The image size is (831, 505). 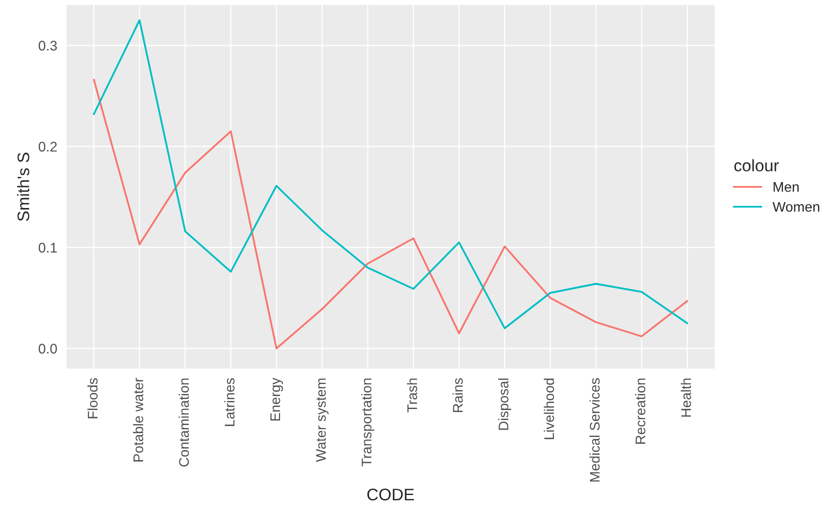 What do you see at coordinates (229, 402) in the screenshot?
I see `x-tick-label: Latrines` at bounding box center [229, 402].